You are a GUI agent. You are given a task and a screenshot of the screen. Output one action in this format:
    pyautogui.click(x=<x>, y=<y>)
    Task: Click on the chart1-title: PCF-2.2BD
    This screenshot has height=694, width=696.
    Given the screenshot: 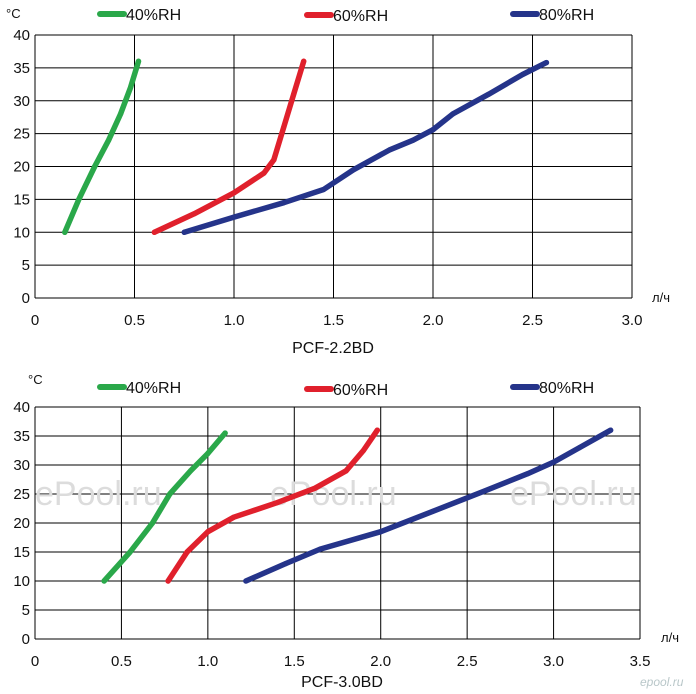 What is the action you would take?
    pyautogui.click(x=333, y=348)
    